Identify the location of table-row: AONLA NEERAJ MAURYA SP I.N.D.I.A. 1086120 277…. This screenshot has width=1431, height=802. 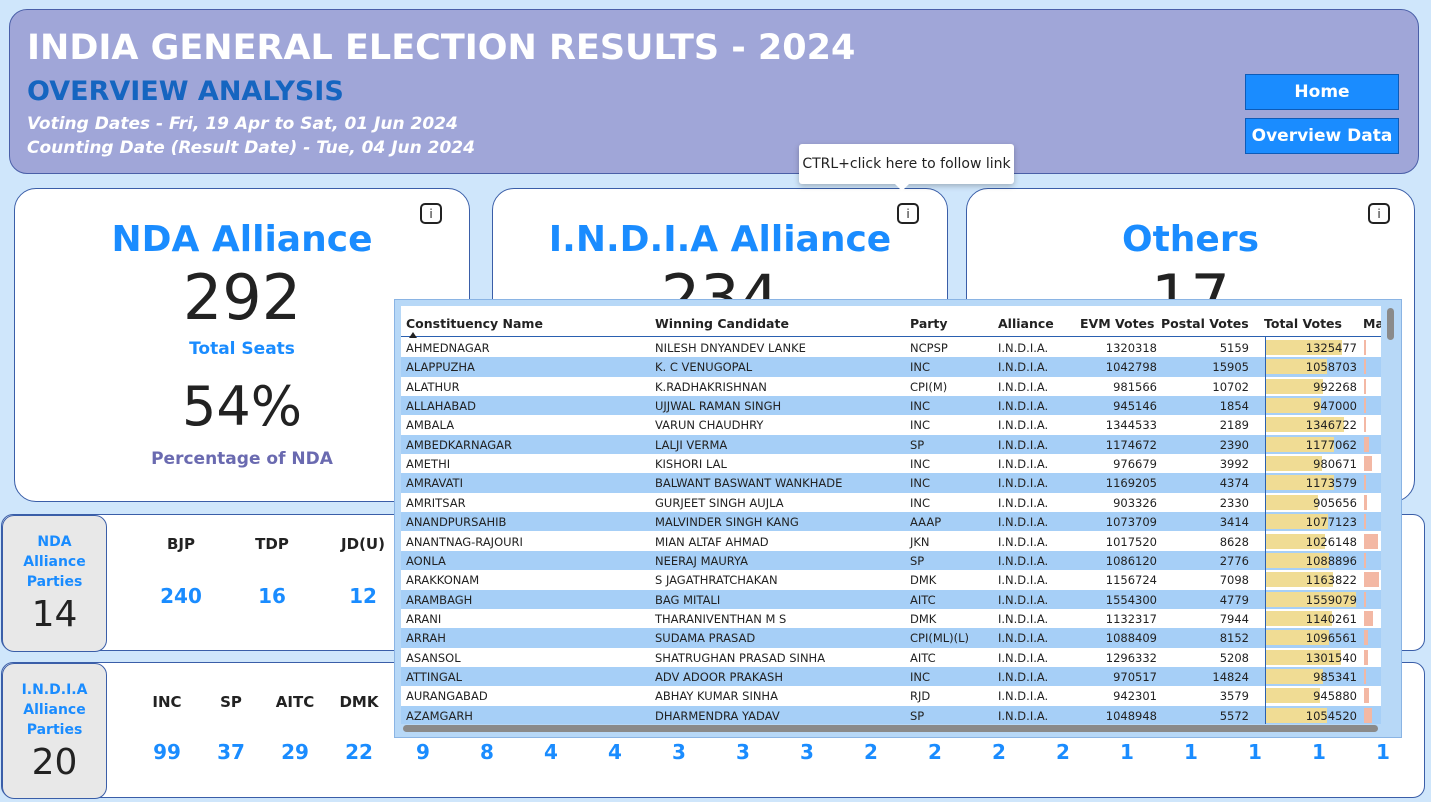
(891, 560).